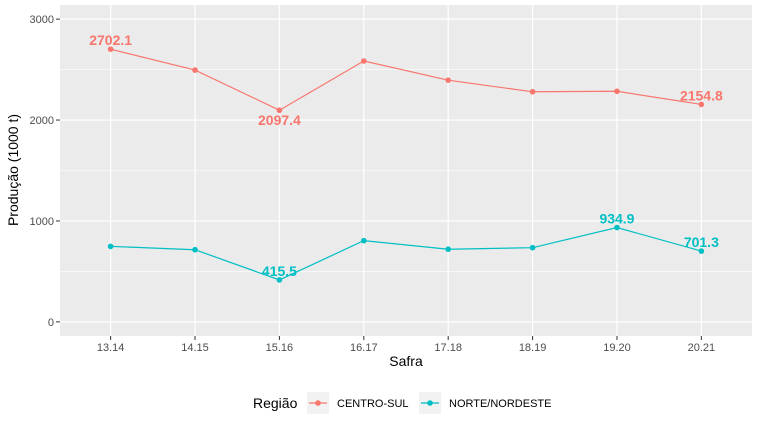 The height and width of the screenshot is (429, 759). I want to click on x-tick-label: 16.17, so click(364, 348).